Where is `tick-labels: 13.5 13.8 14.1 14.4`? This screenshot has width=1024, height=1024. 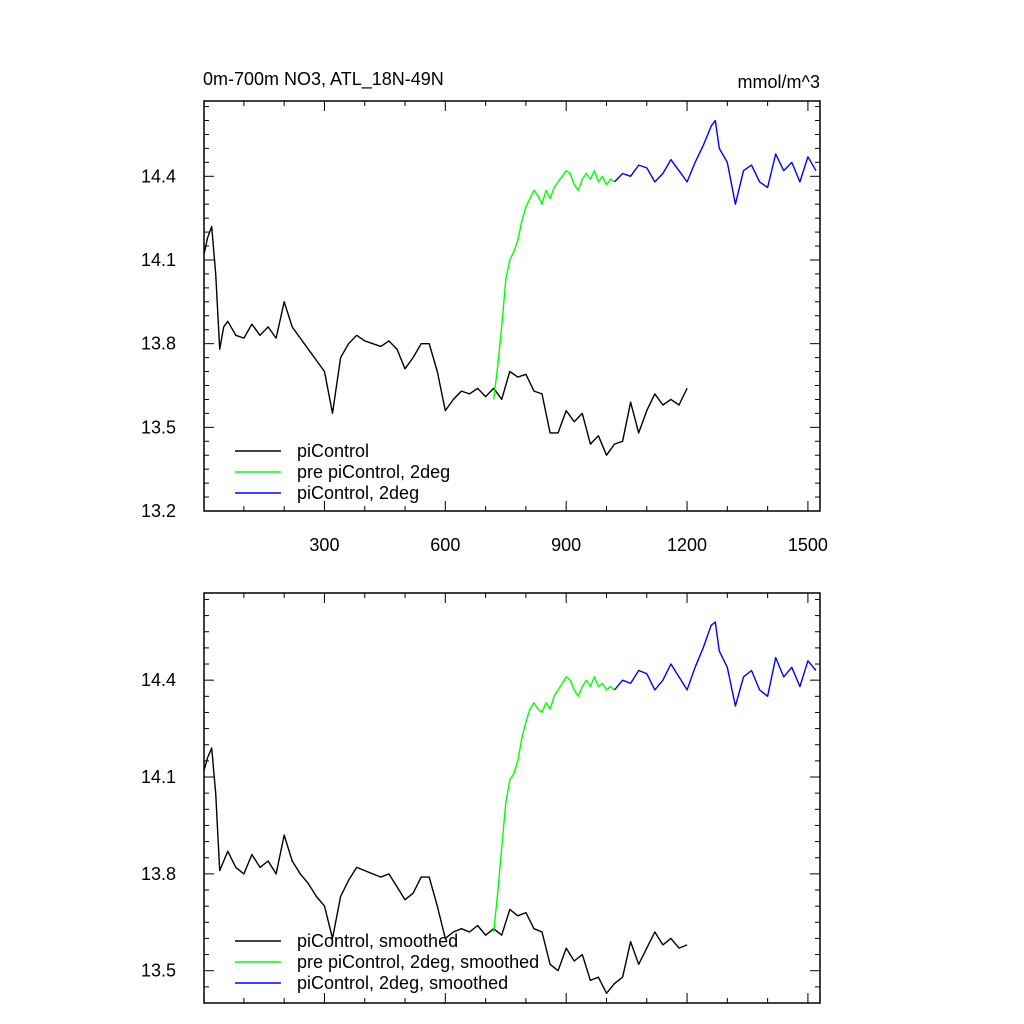 tick-labels: 13.5 13.8 14.1 14.4 is located at coordinates (158, 825).